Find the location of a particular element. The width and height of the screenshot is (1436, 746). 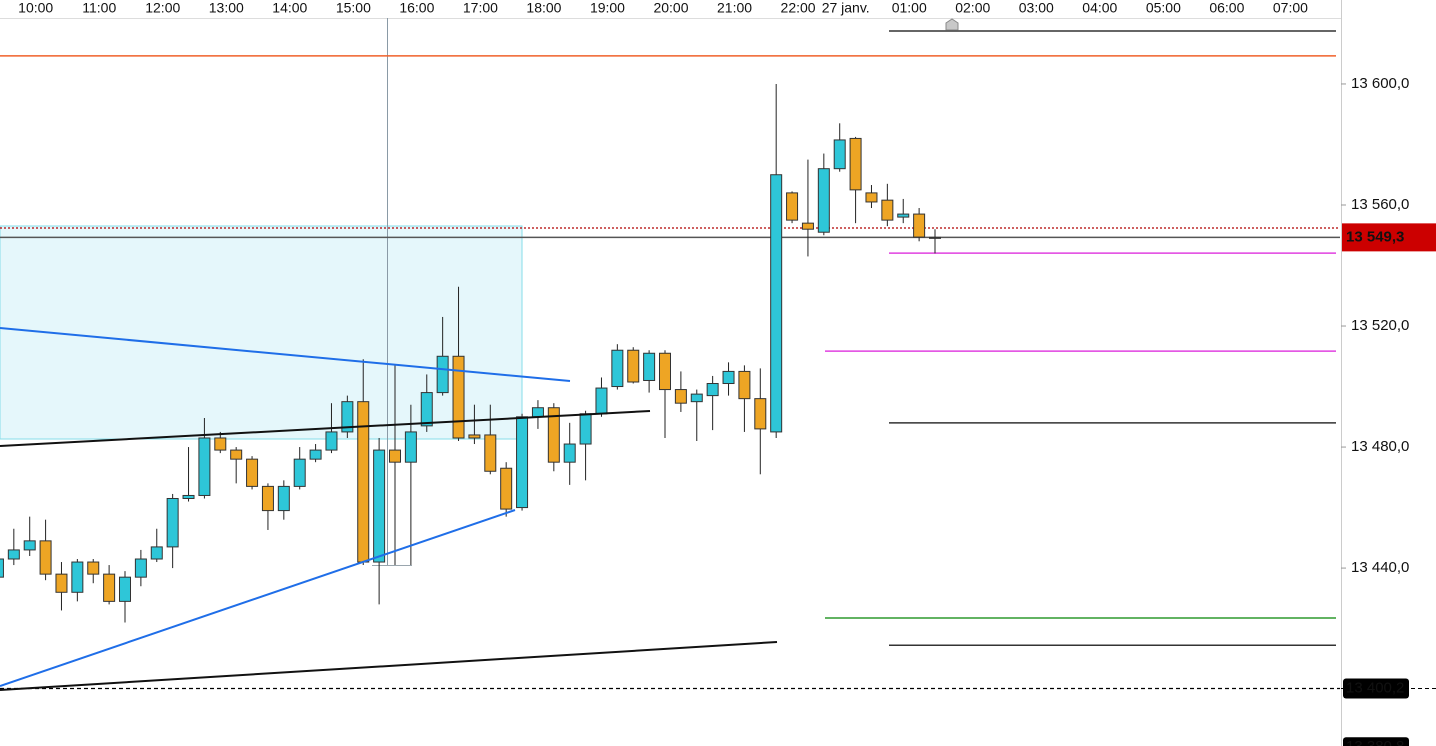

x-tick-label: 18:00 is located at coordinates (543, 8).